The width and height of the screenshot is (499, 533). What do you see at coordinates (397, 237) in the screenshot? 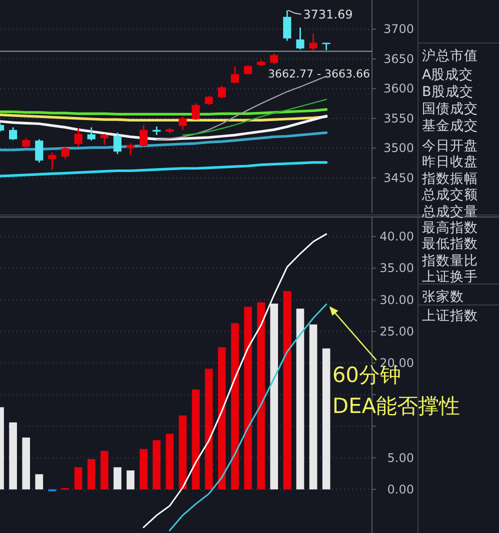
I see `ytick: 40.00` at bounding box center [397, 237].